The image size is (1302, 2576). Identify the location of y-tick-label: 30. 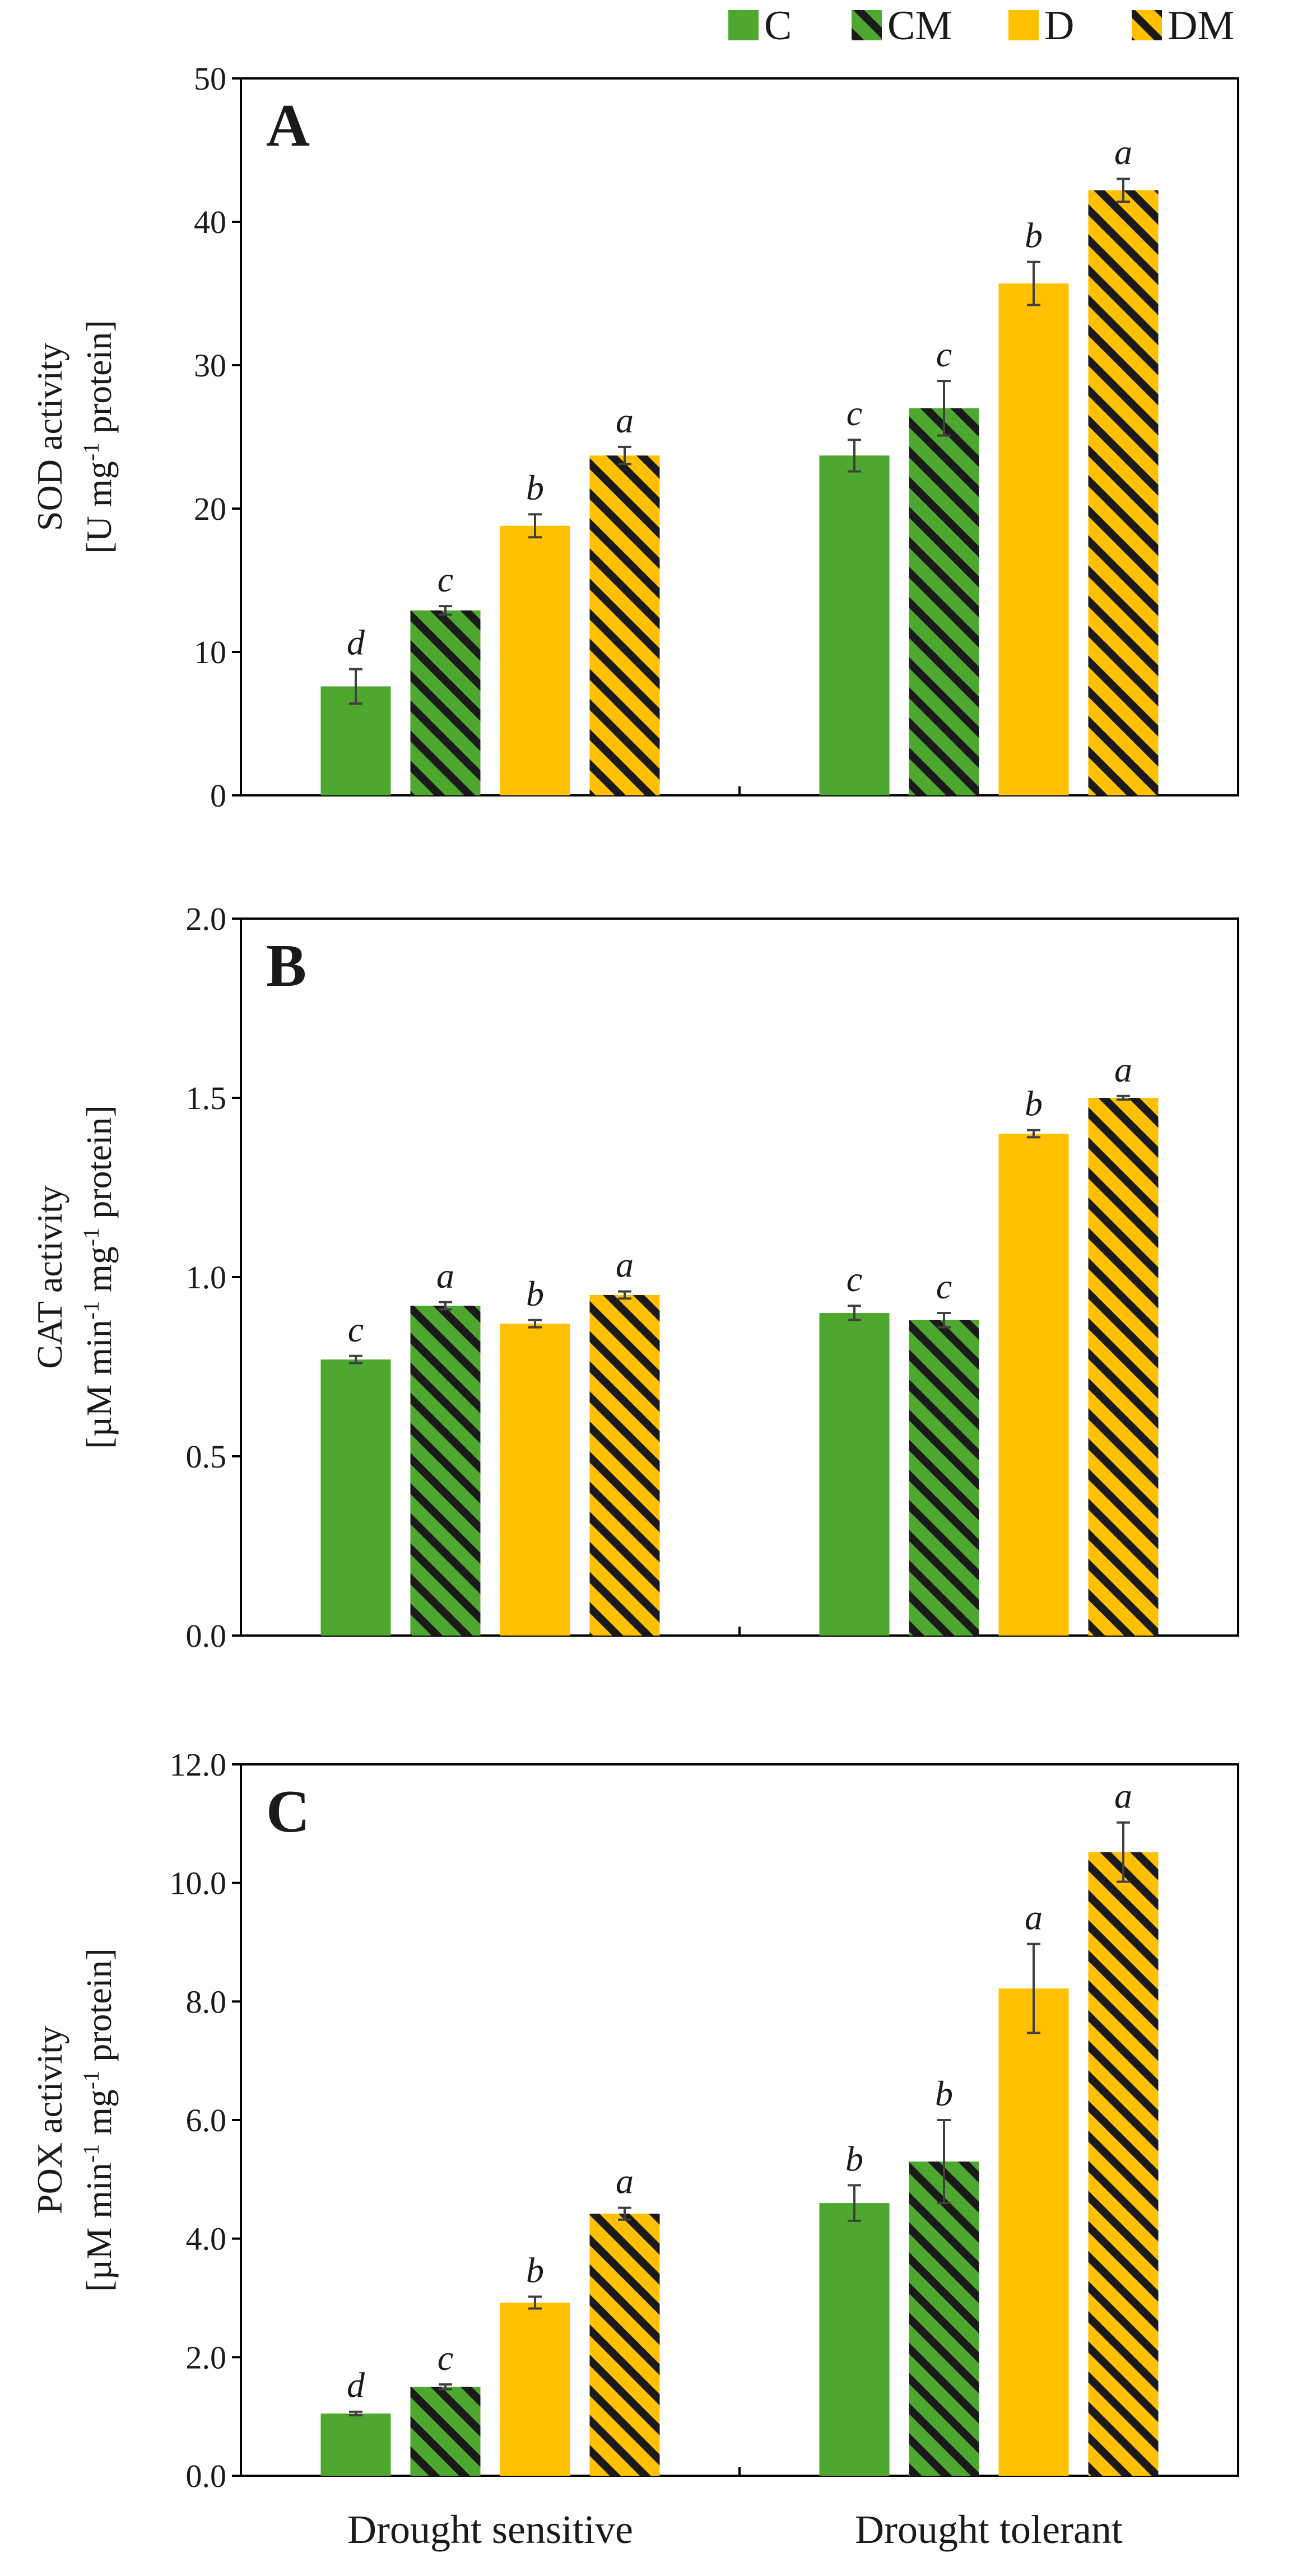
(210, 365).